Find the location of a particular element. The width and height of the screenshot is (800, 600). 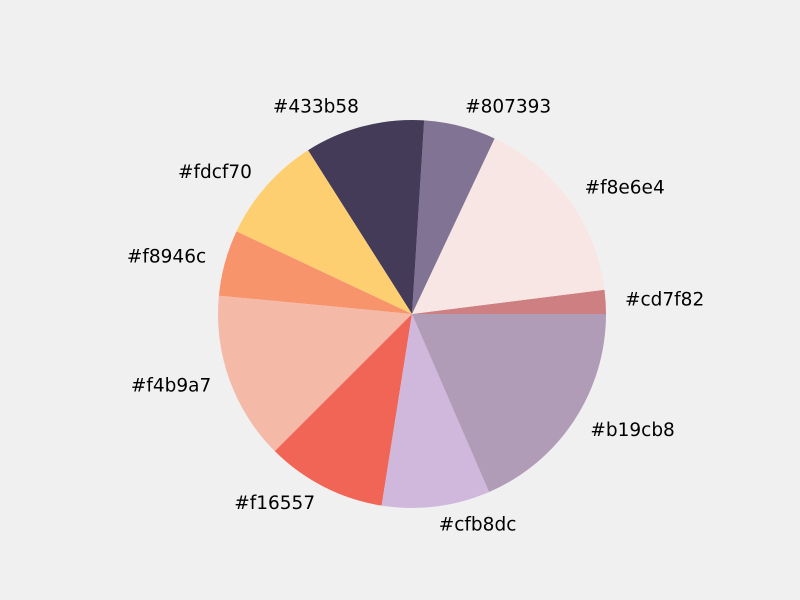

pie-slice-label-6: #f4b9a7 is located at coordinates (171, 385).